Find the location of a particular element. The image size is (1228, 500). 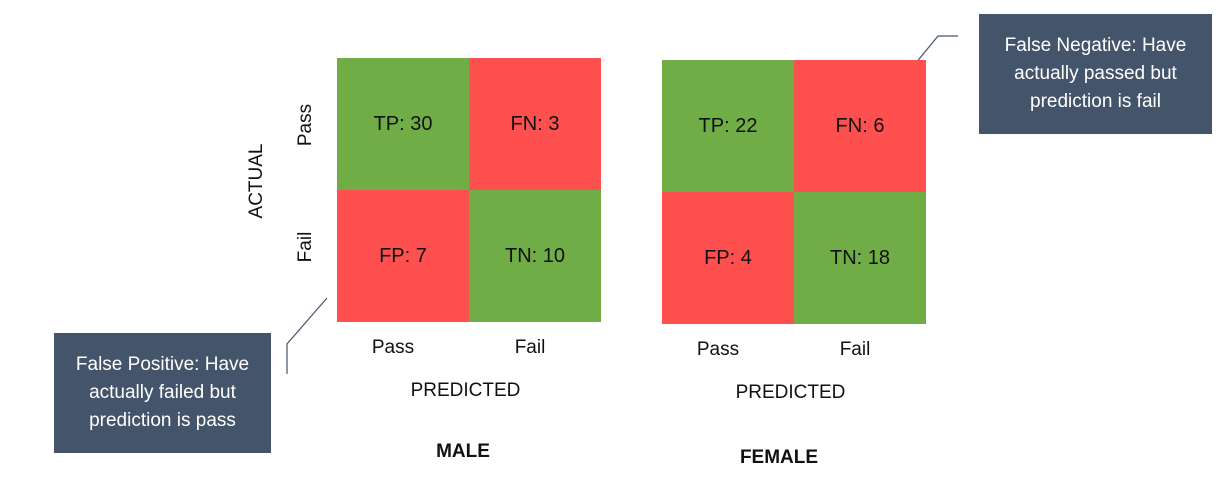

male-group-label: MALE is located at coordinates (463, 451).